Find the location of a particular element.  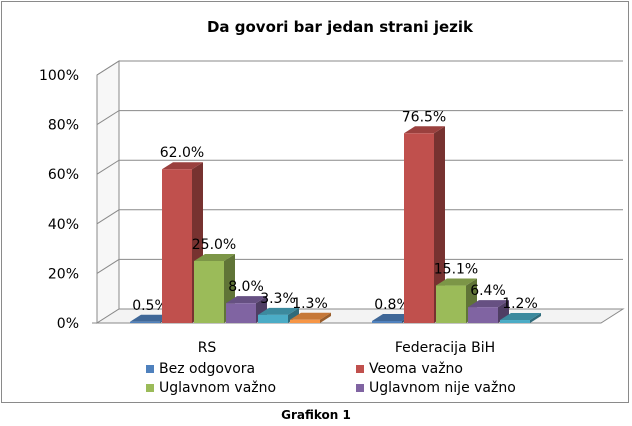

y-tick-label: 0% is located at coordinates (68, 324).